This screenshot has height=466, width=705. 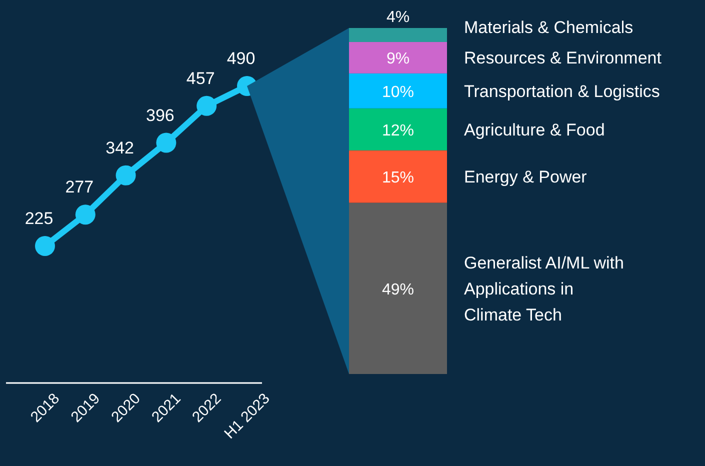 I want to click on data-label: 277, so click(x=79, y=187).